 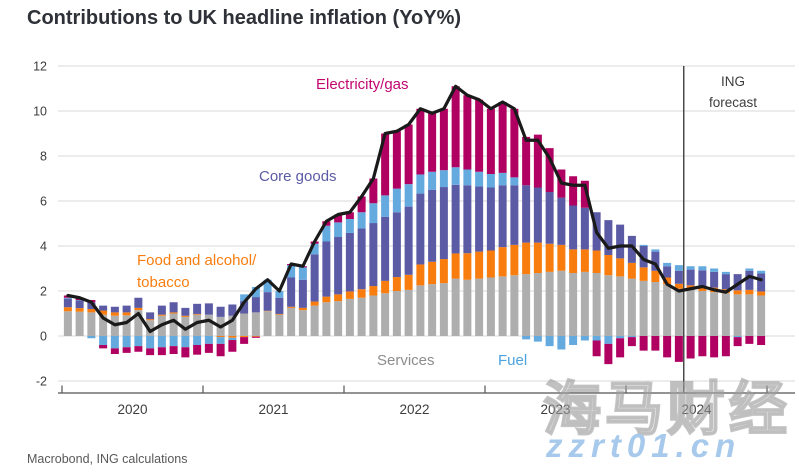 I want to click on forecast-label-line1: ING, so click(x=732, y=81).